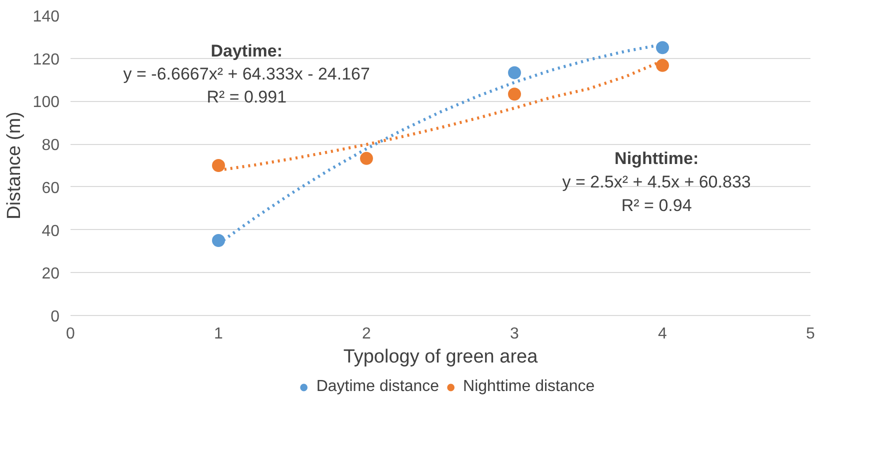 This screenshot has height=455, width=872. What do you see at coordinates (440, 357) in the screenshot?
I see `x-axis-title: Typology of green area` at bounding box center [440, 357].